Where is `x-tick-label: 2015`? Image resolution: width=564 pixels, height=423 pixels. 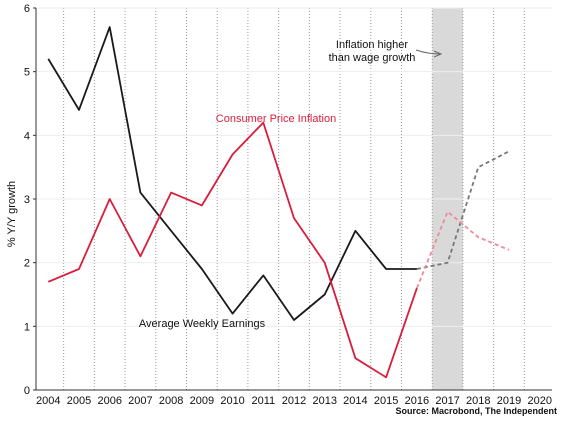 x-tick-label: 2015 is located at coordinates (386, 401).